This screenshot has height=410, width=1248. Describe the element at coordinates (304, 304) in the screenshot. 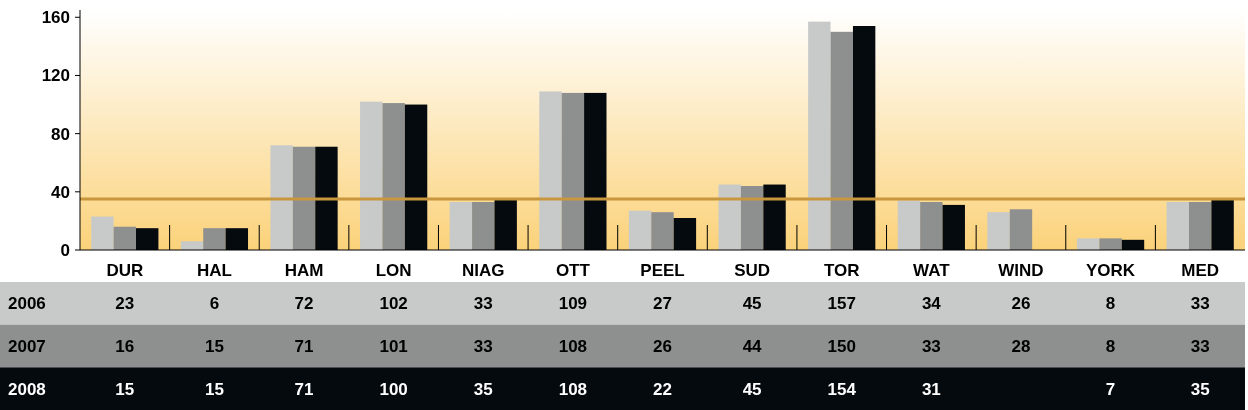

I see `data-label: 72` at that location.